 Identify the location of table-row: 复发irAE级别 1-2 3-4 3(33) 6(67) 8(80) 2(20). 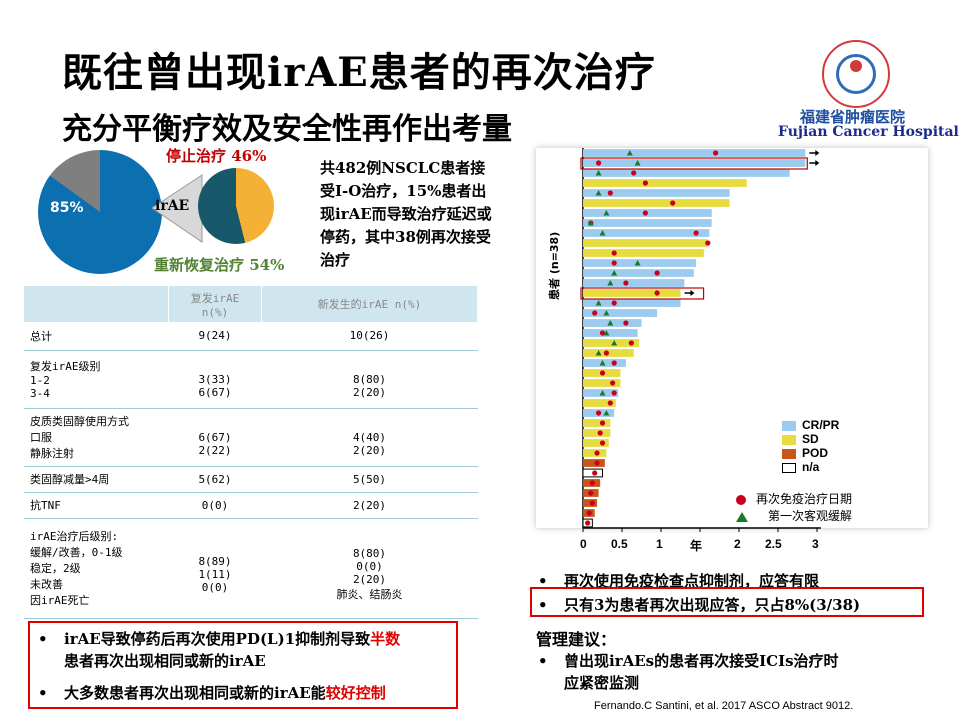
(251, 379).